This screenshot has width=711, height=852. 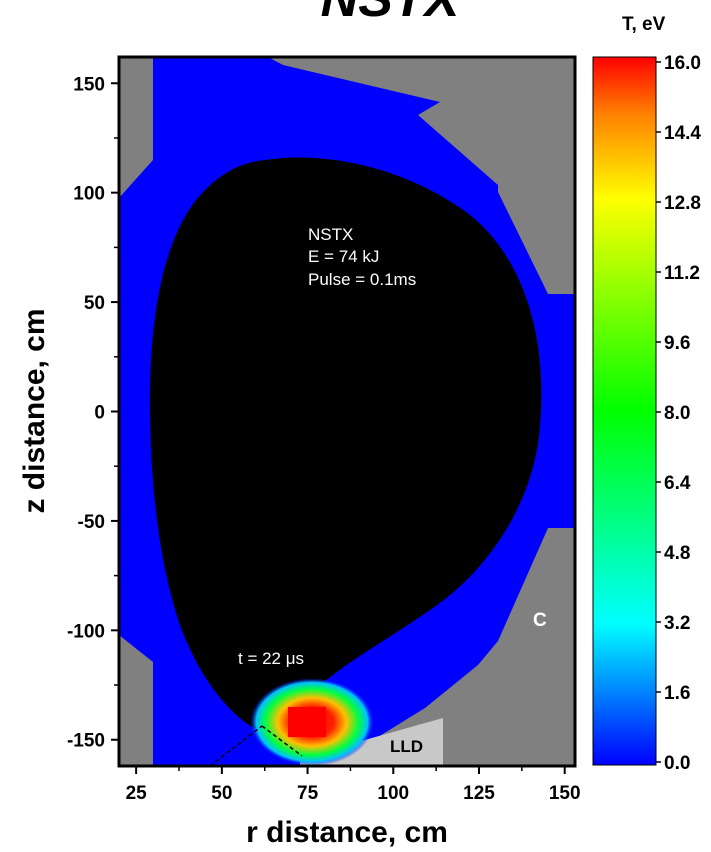 I want to click on chart-title: NSTX, so click(x=392, y=14).